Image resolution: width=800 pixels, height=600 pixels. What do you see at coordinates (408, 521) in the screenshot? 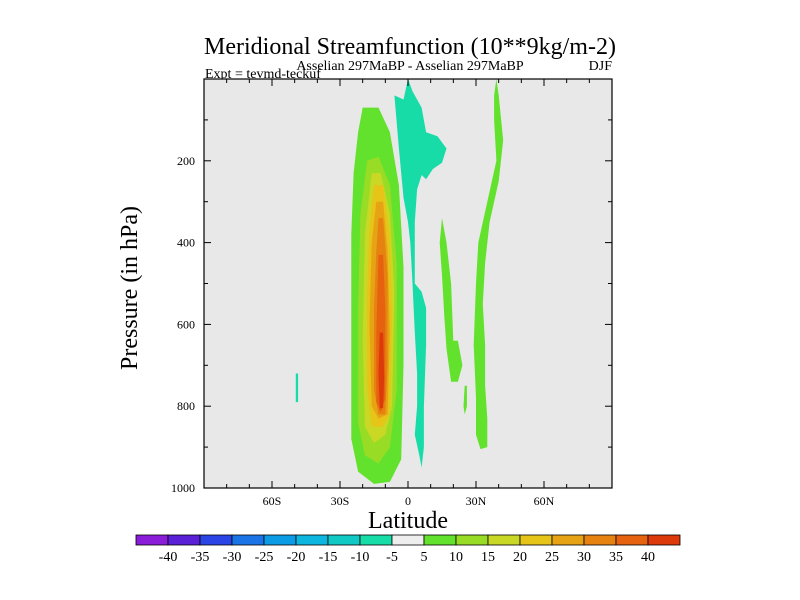
I see `x-axis-label: Latitude` at bounding box center [408, 521].